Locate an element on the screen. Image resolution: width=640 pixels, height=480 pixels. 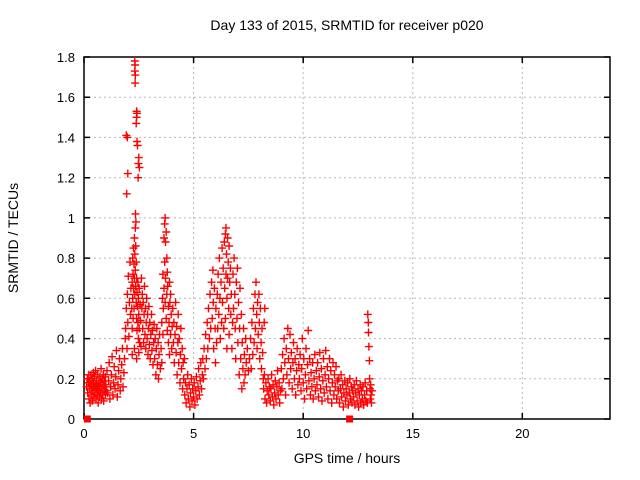
y-tick-label: 1.2 is located at coordinates (66, 178).